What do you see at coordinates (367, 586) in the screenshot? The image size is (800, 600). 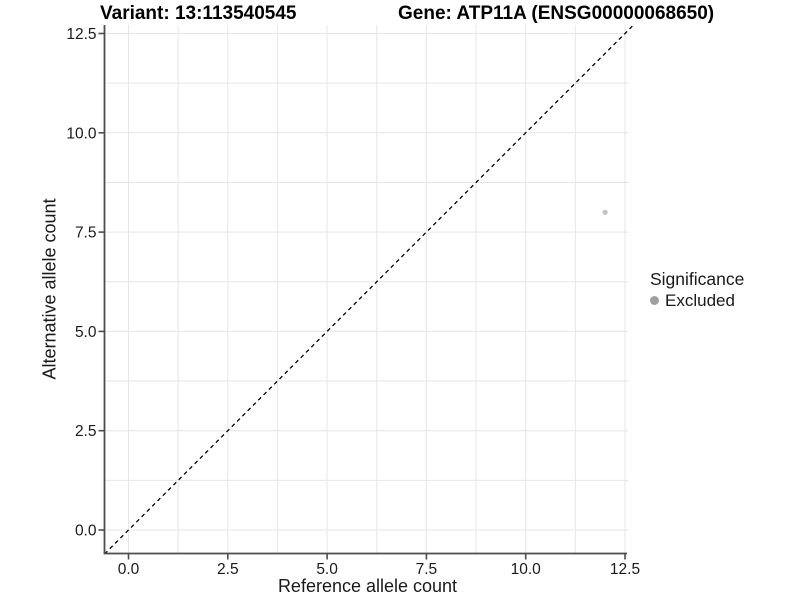 I see `x-axis-title: Reference allele count` at bounding box center [367, 586].